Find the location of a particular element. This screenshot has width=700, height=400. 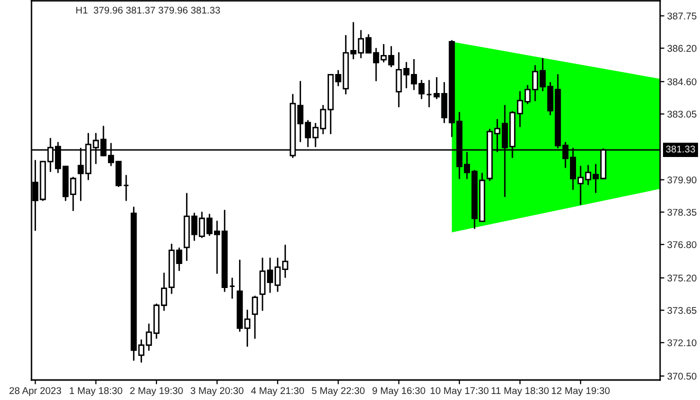

chart-title: H1 379.96 381.37 379.96 381.33 is located at coordinates (148, 10).